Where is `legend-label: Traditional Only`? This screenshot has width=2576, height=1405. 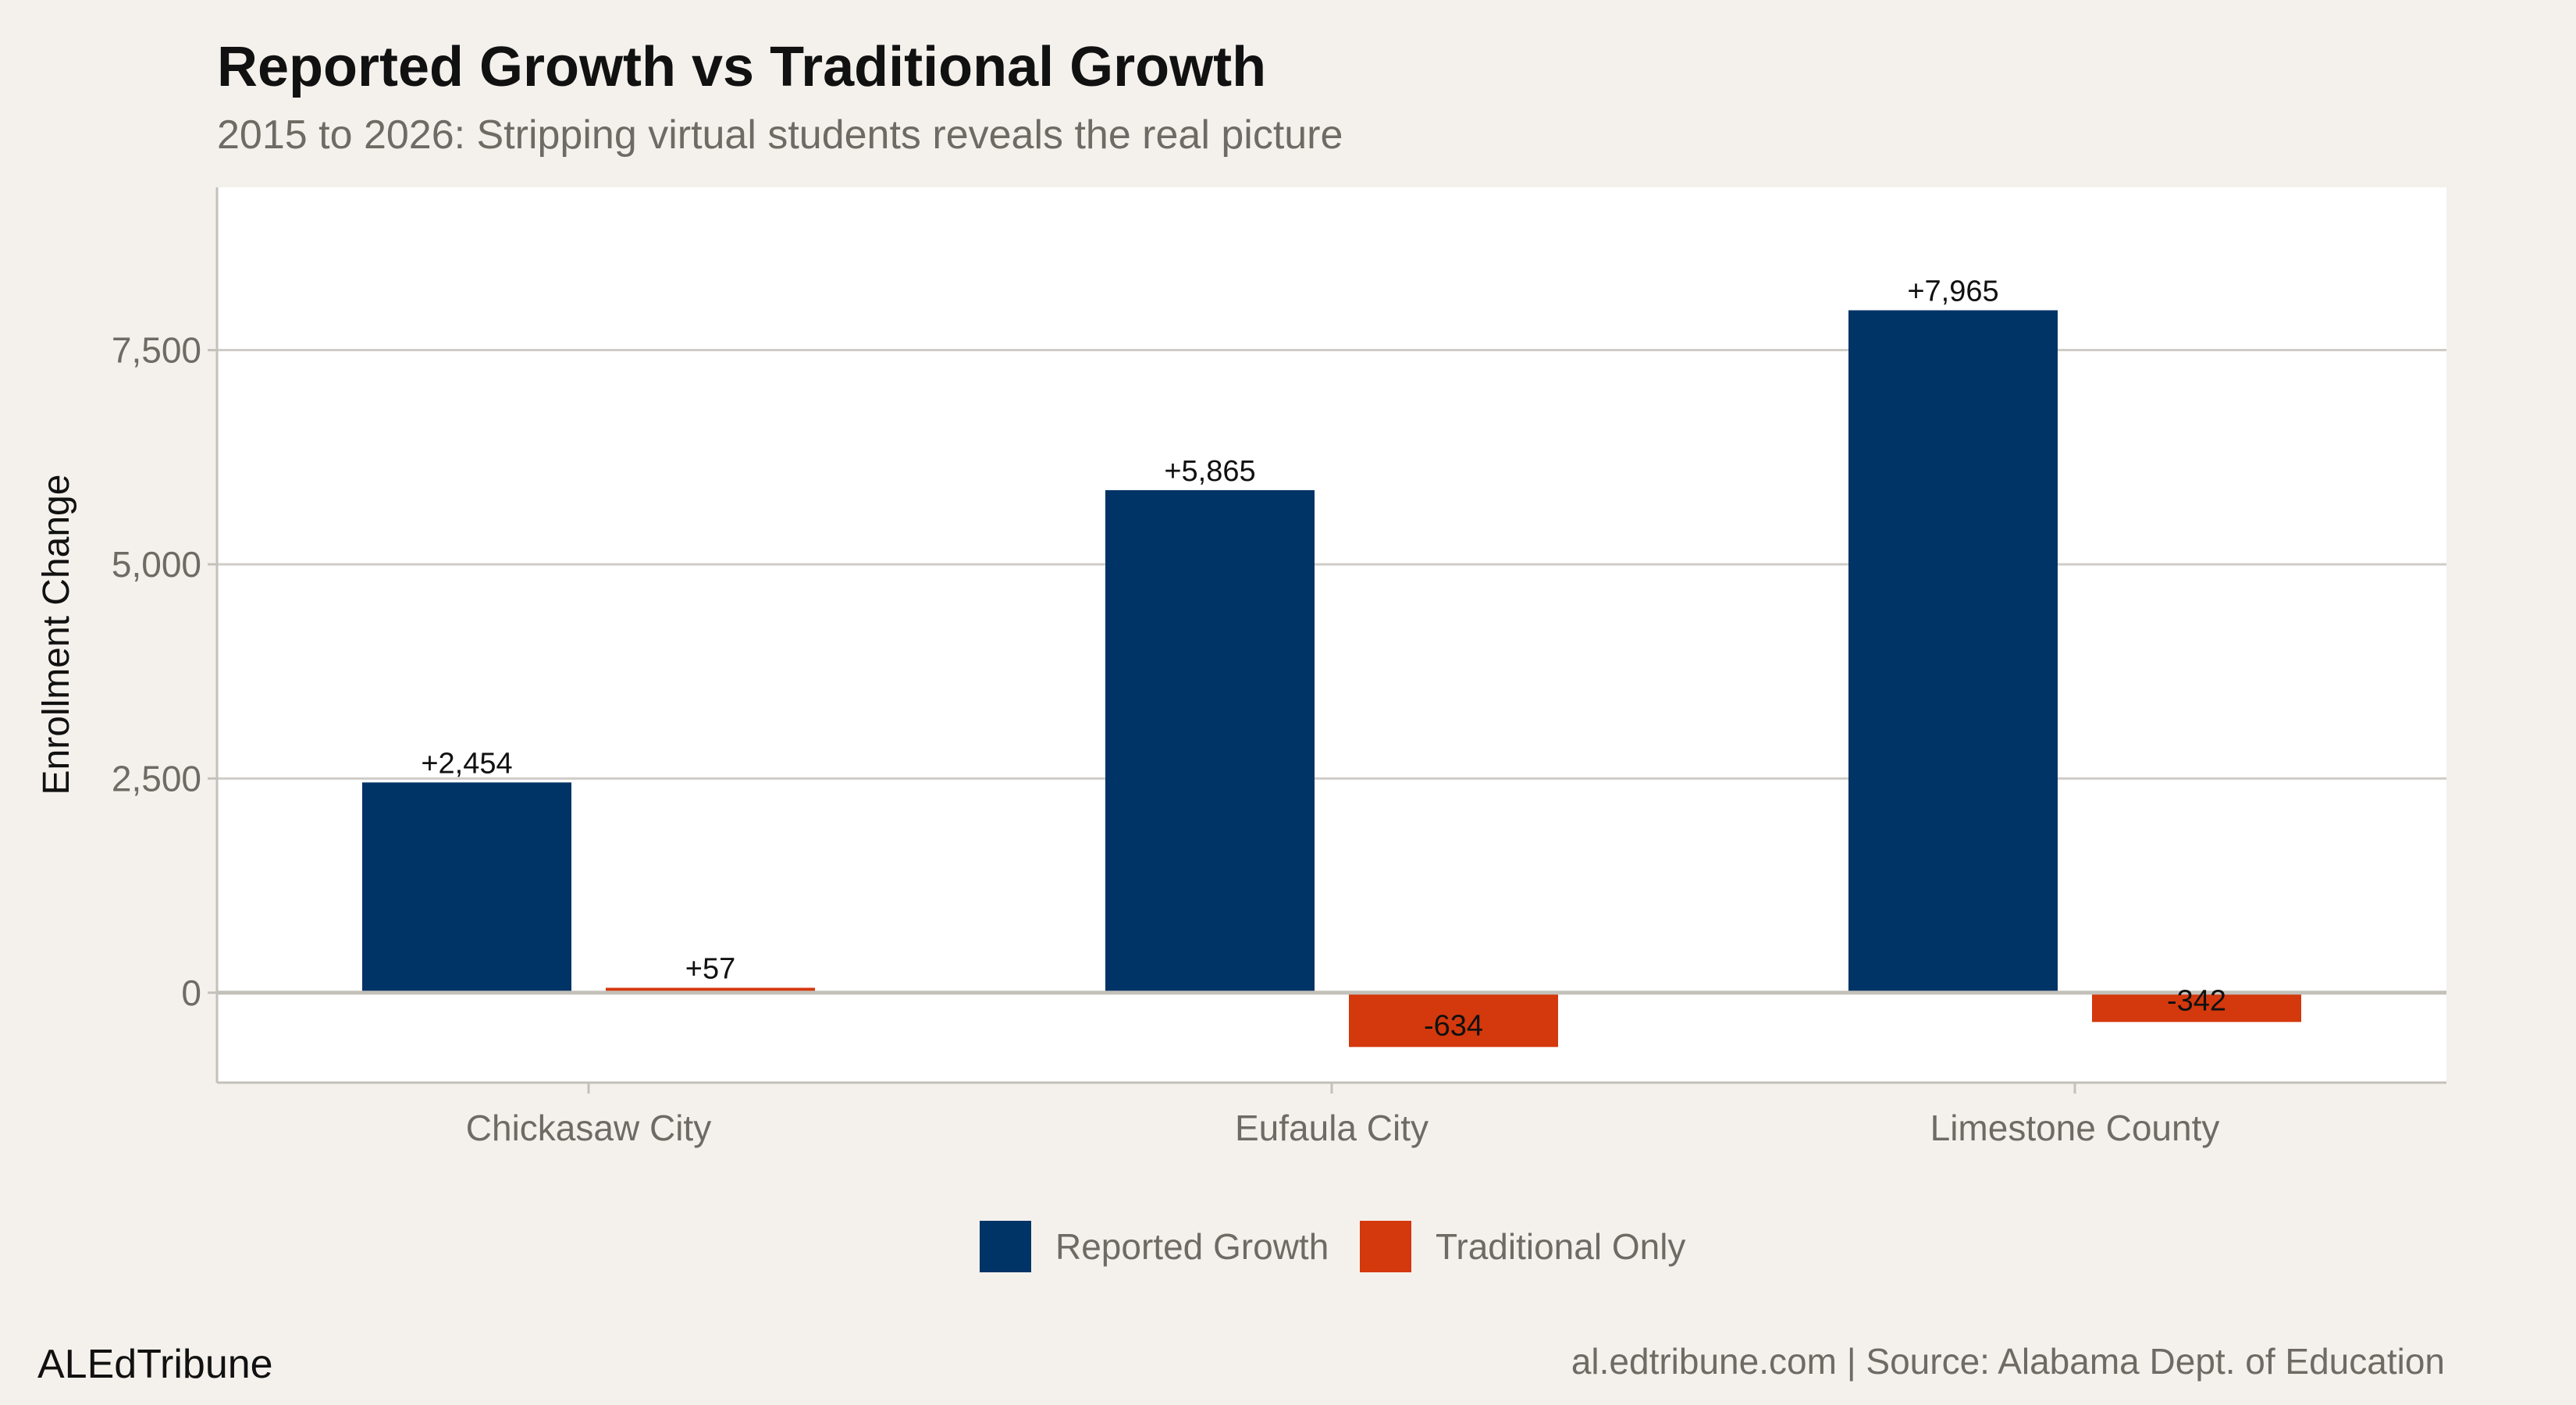
legend-label: Traditional Only is located at coordinates (1560, 1246).